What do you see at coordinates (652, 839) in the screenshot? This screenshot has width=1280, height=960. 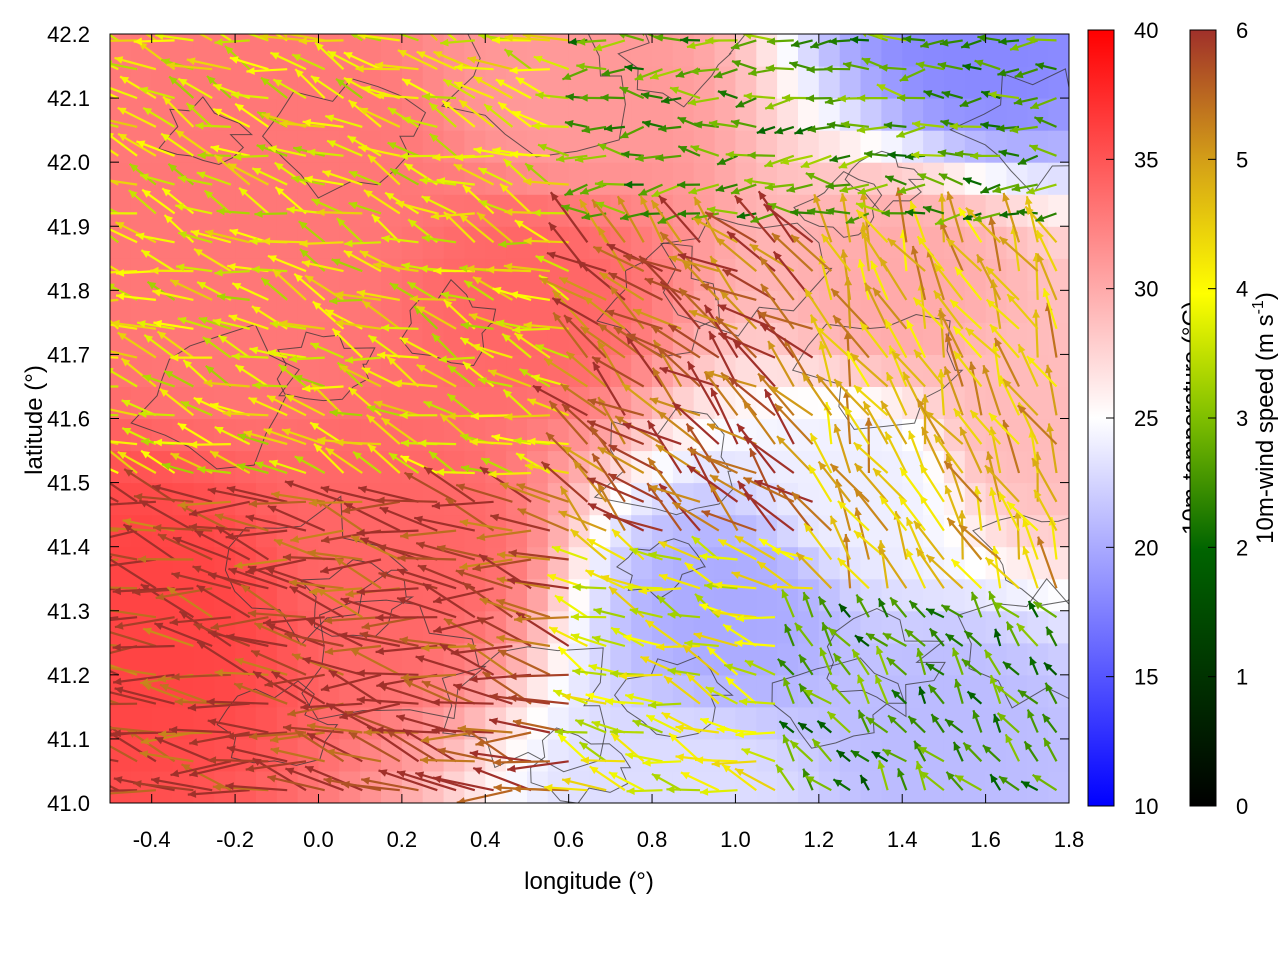 I see `x-tick-label: 0.8` at bounding box center [652, 839].